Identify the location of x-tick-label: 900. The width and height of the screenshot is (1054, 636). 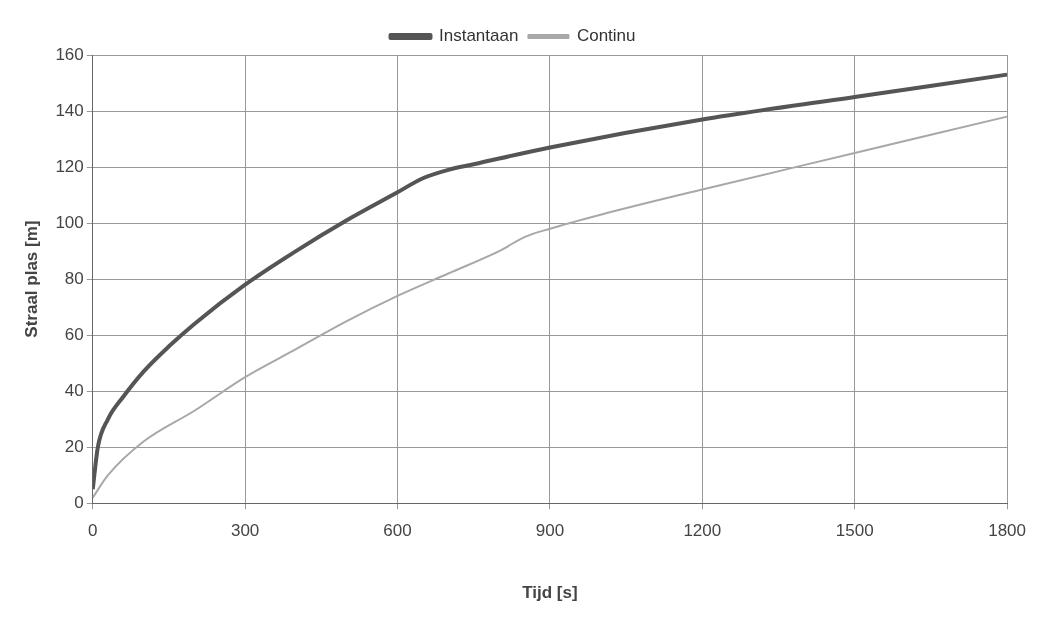
(550, 531).